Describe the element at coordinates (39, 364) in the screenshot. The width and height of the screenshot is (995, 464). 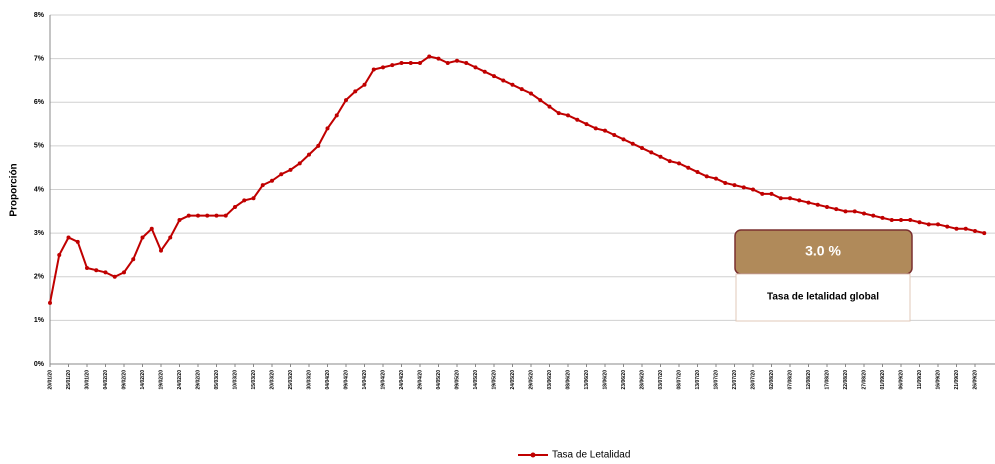
I see `y-tick-label: 0%` at that location.